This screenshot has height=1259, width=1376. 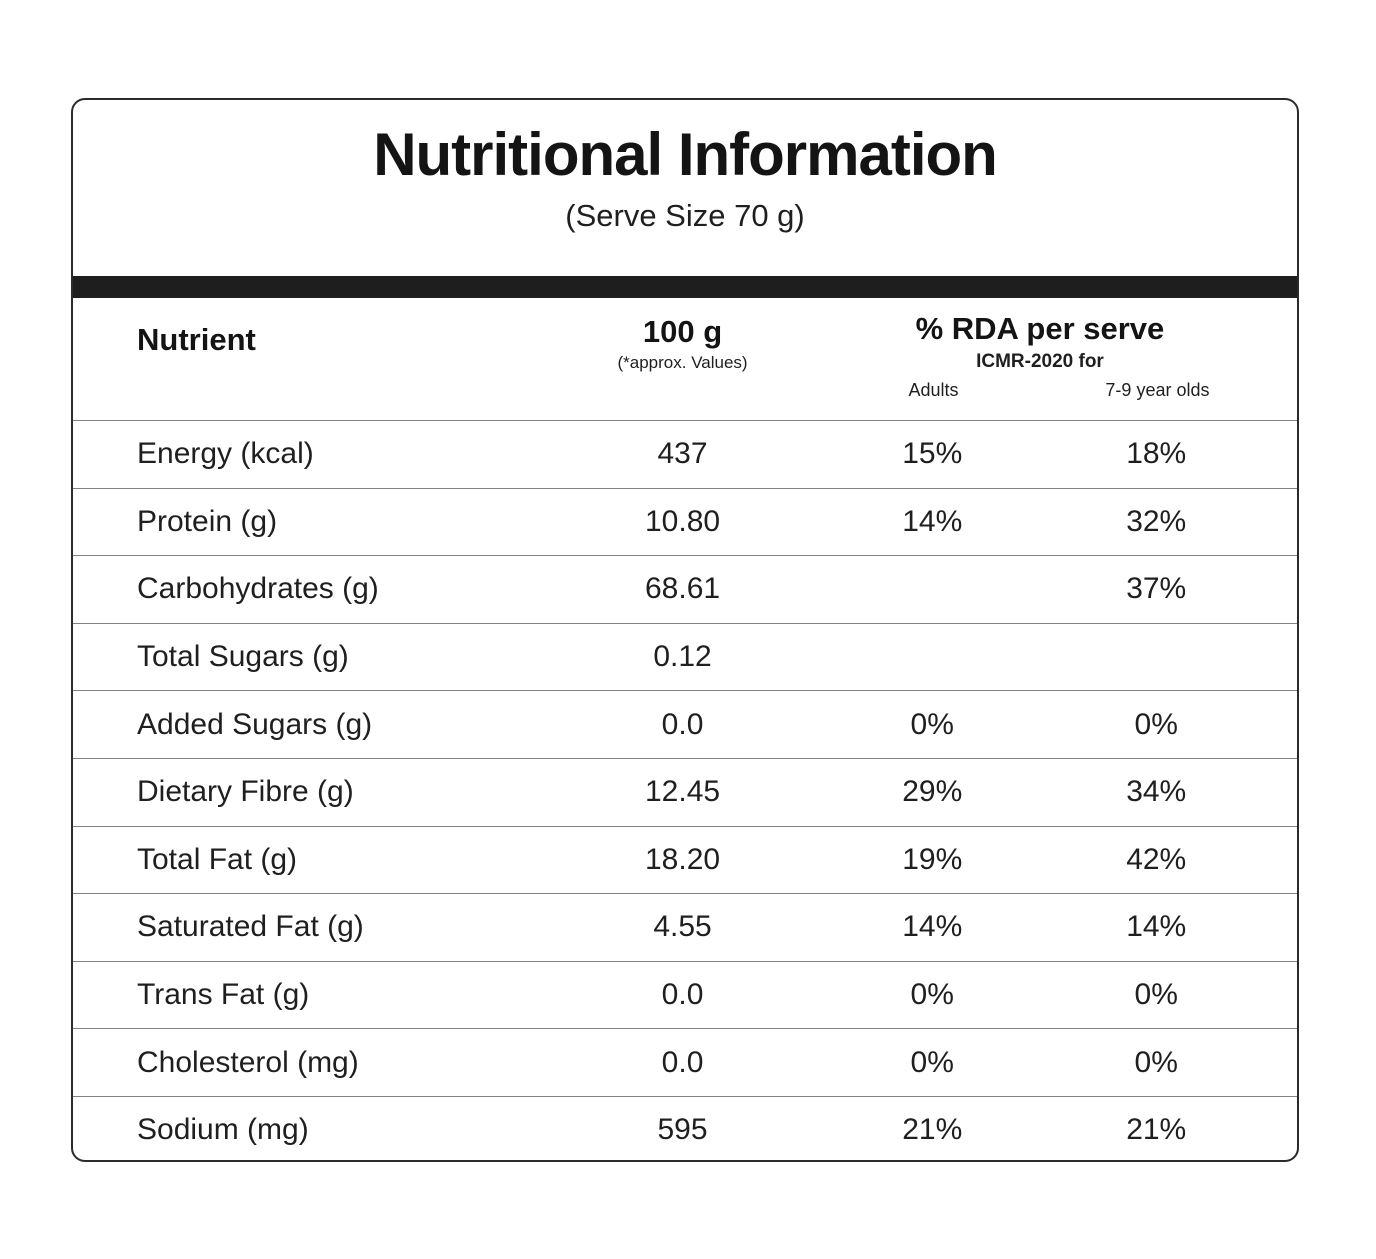 I want to click on divider-bar, so click(x=685, y=287).